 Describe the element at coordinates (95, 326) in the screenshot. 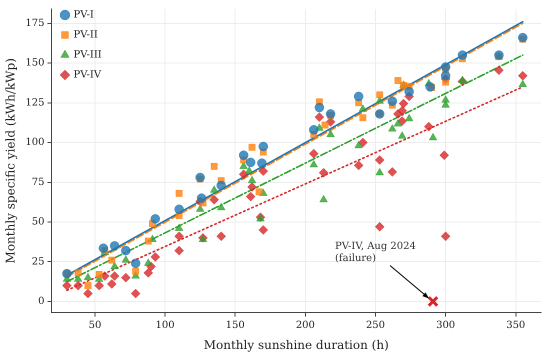

I see `x-tick-label: 50` at that location.